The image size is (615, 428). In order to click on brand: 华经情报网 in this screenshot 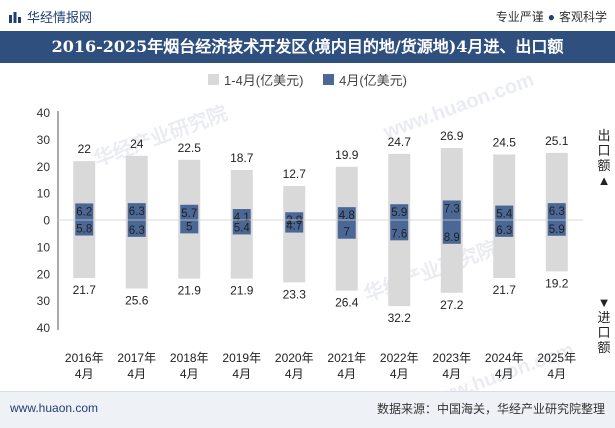, I will do `click(50, 16)`.